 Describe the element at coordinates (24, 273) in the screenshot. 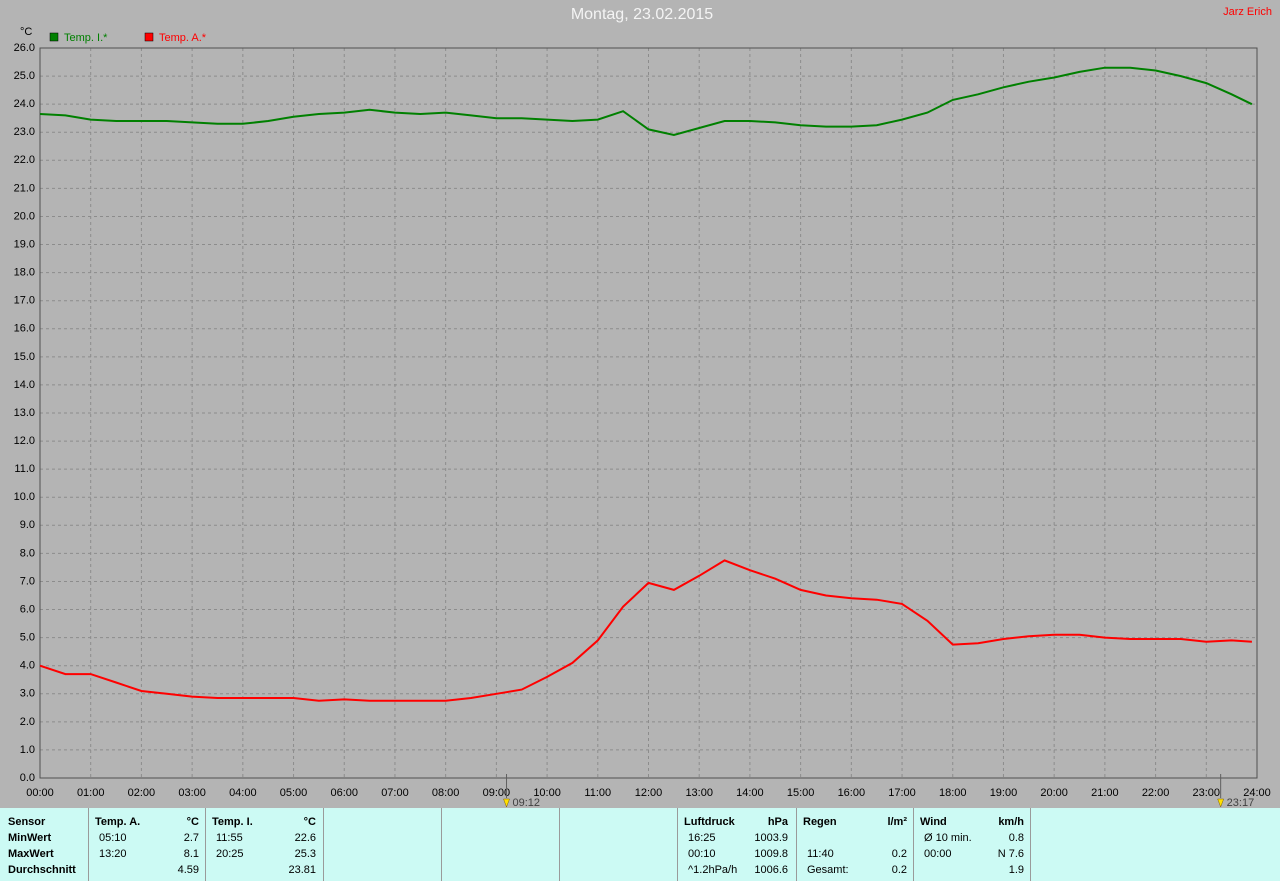

I see `y-tick-label: 18.0` at that location.